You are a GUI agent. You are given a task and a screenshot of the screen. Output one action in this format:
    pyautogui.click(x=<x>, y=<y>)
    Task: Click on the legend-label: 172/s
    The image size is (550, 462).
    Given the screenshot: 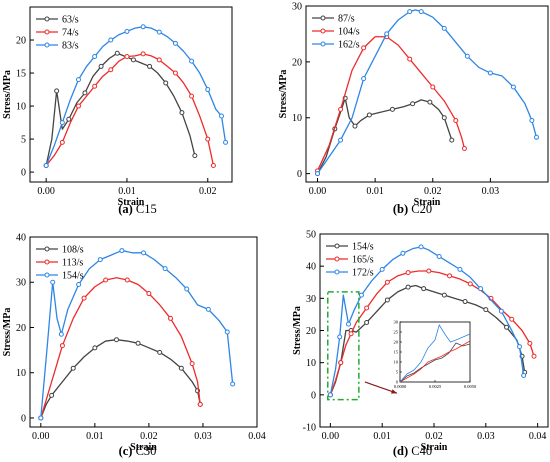 What is the action you would take?
    pyautogui.click(x=363, y=273)
    